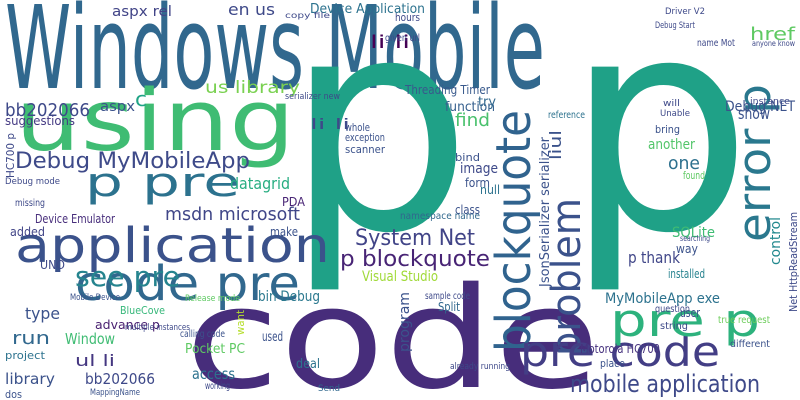 This screenshot has height=400, width=800. I want to click on word: whole, so click(357, 127).